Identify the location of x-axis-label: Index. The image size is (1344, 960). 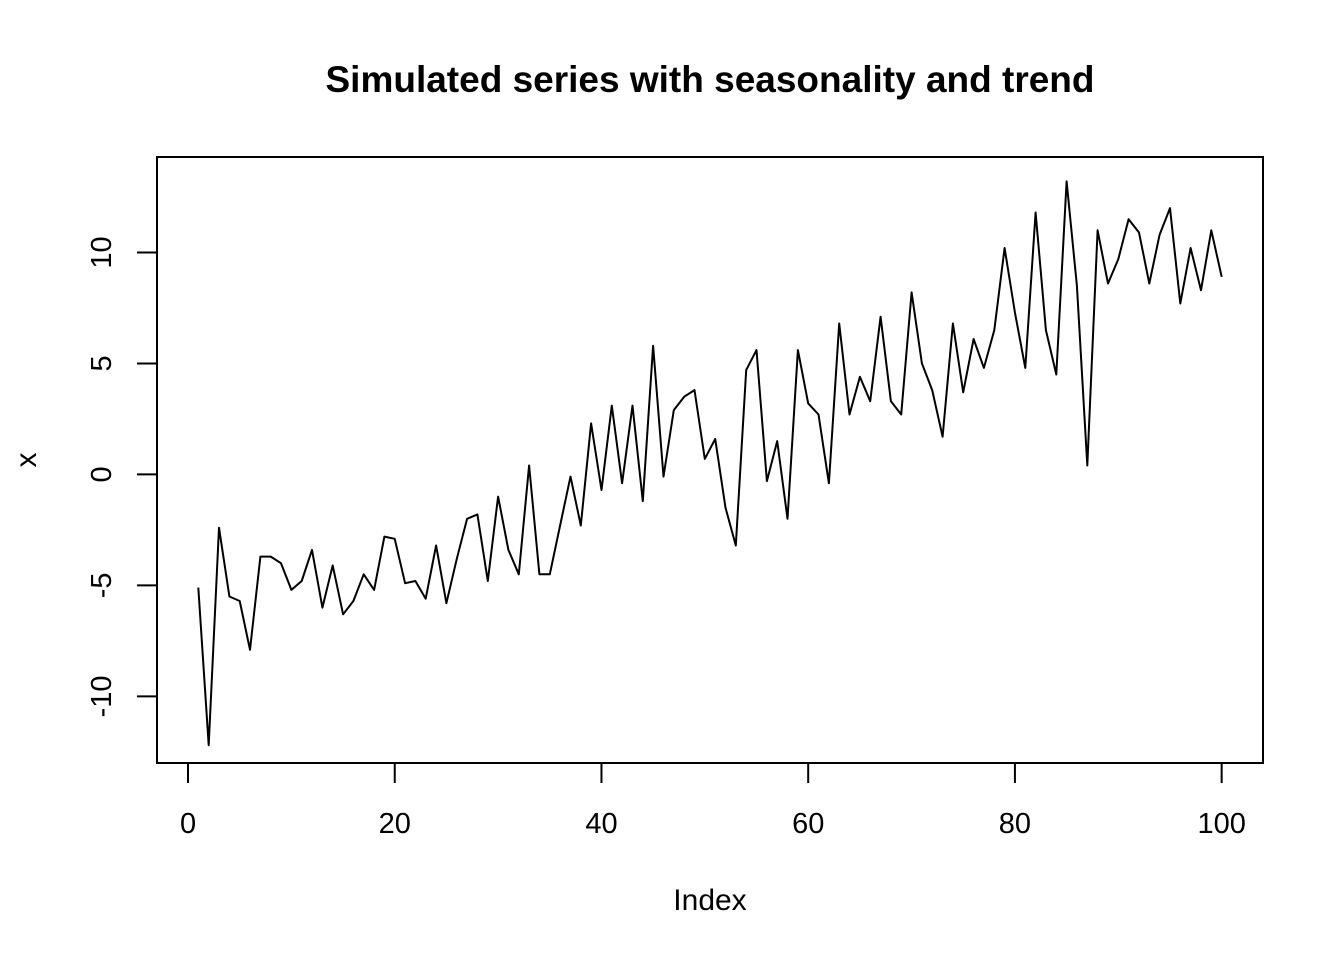
(709, 900).